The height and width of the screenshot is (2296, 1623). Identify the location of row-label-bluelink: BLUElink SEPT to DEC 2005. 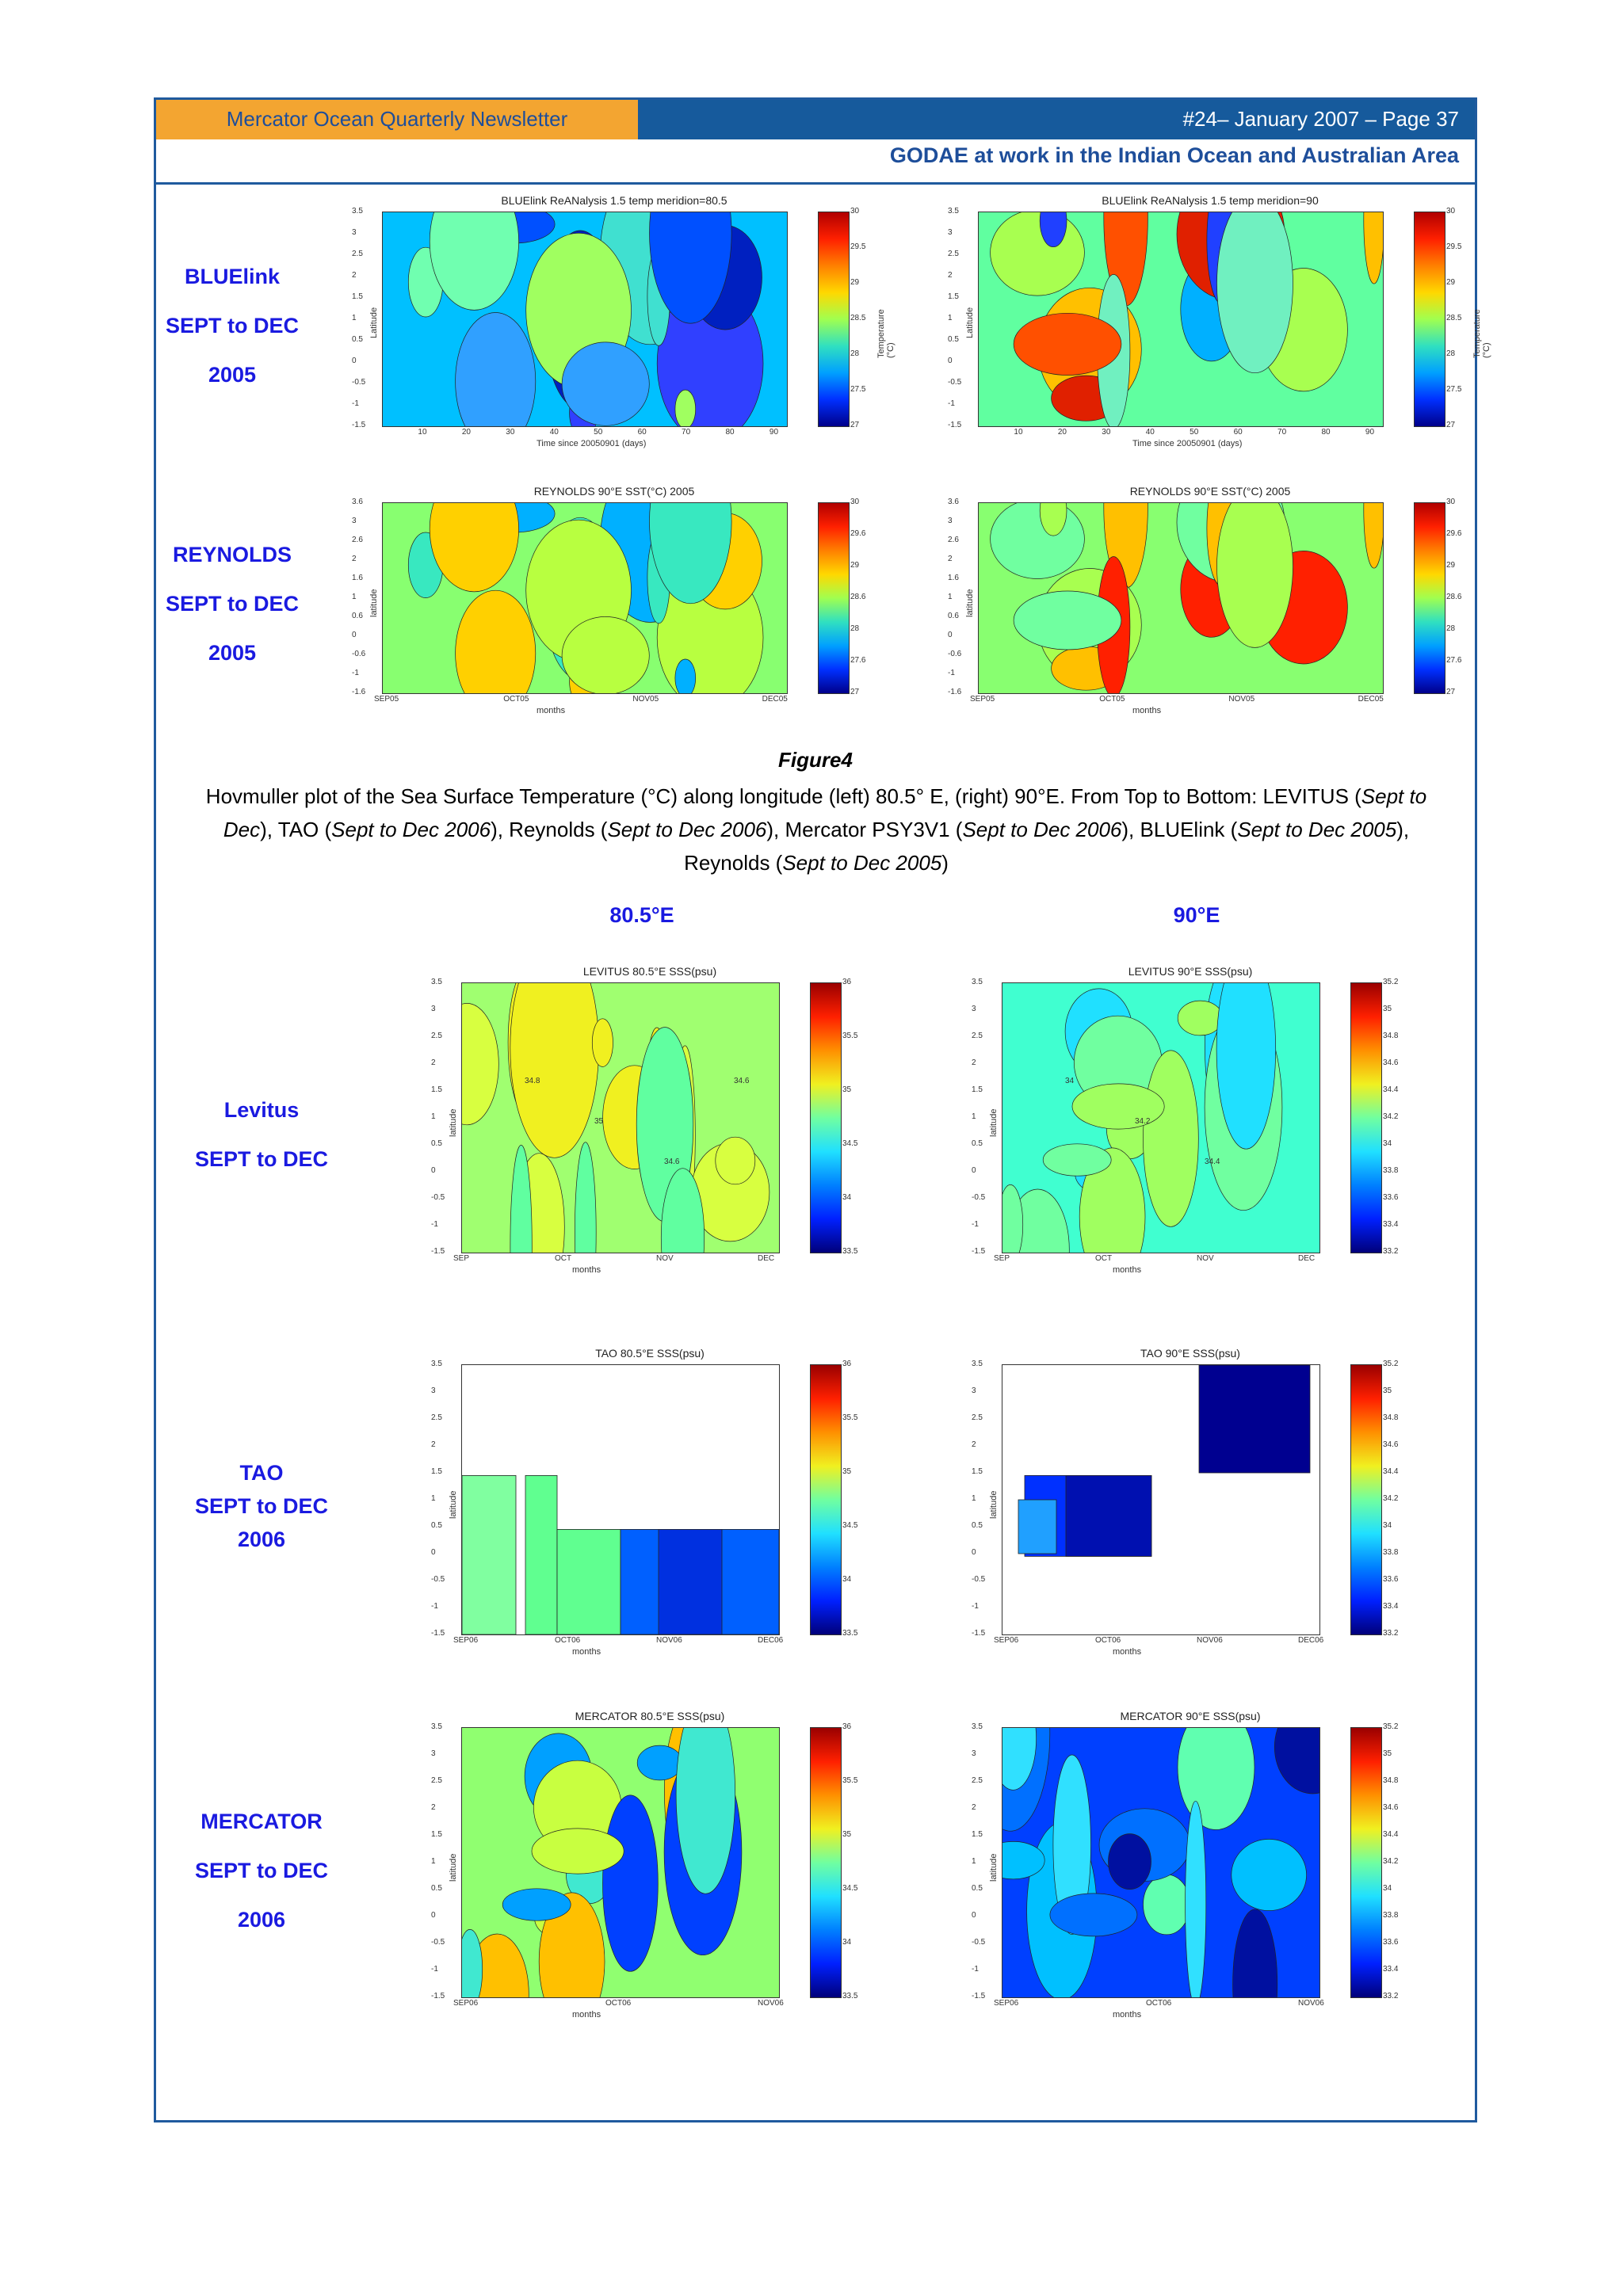
(232, 325).